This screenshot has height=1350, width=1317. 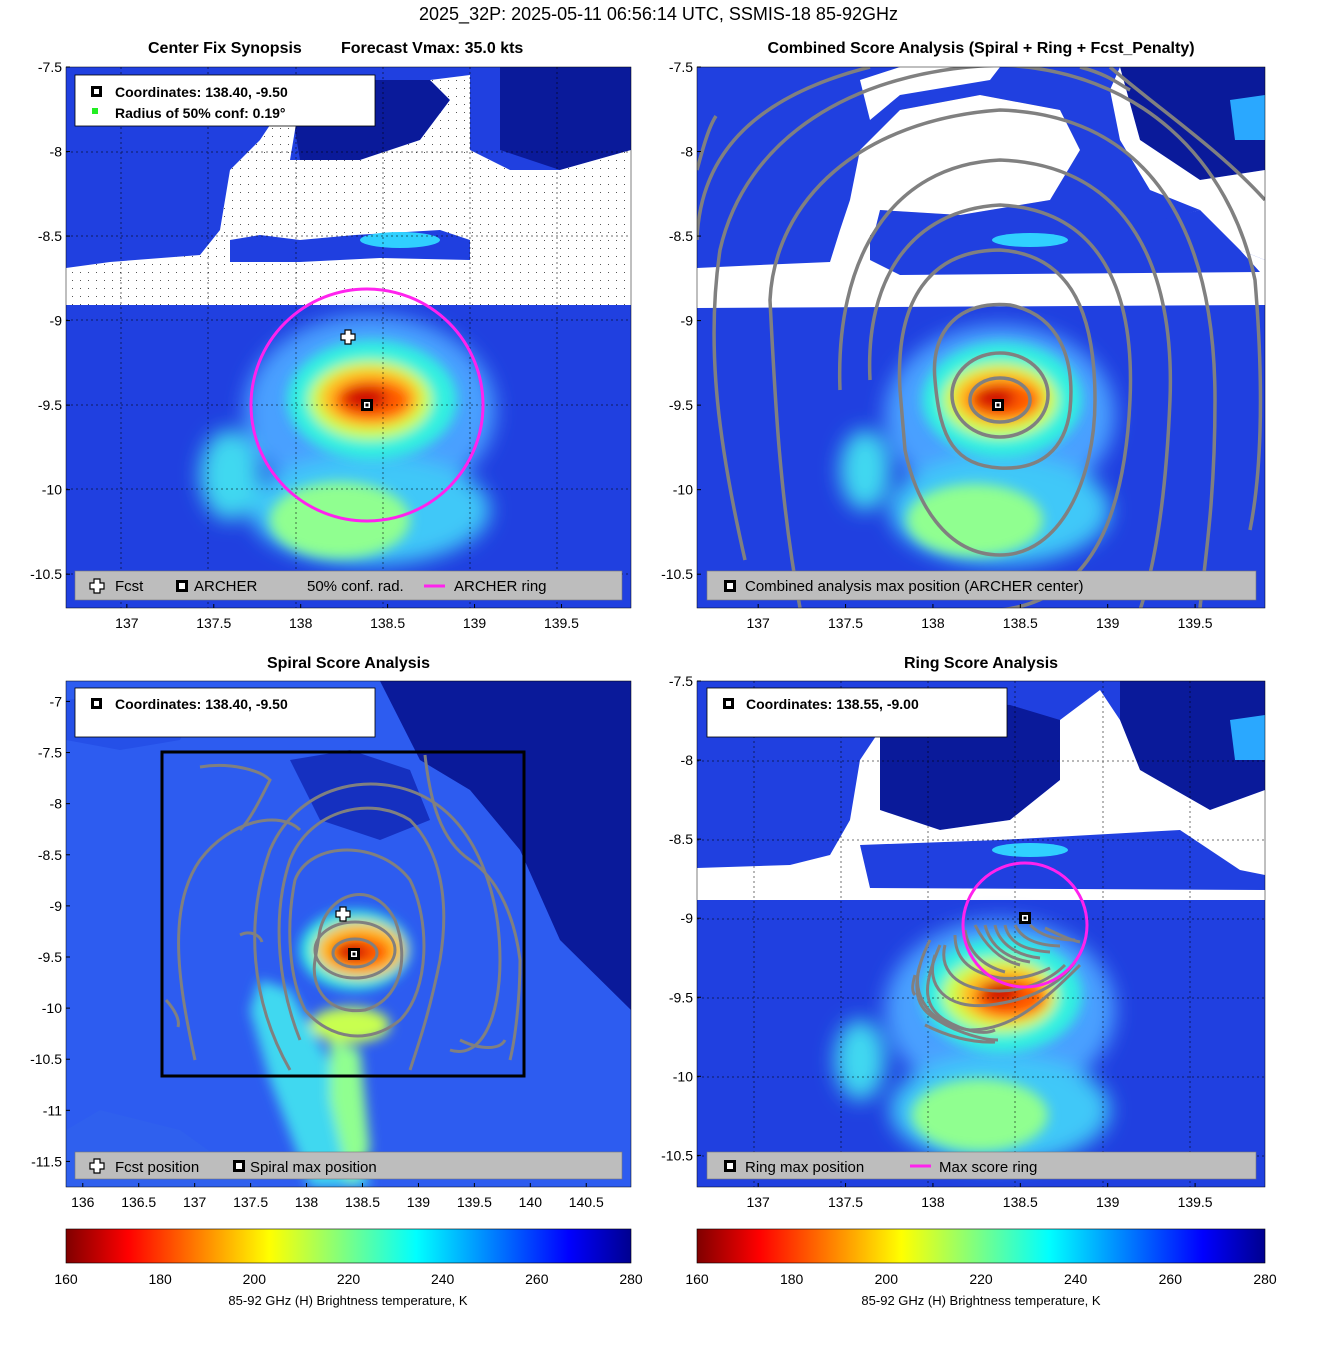 What do you see at coordinates (200, 113) in the screenshot?
I see `panel1-conf-radius: Radius of 50% conf: 0.19°` at bounding box center [200, 113].